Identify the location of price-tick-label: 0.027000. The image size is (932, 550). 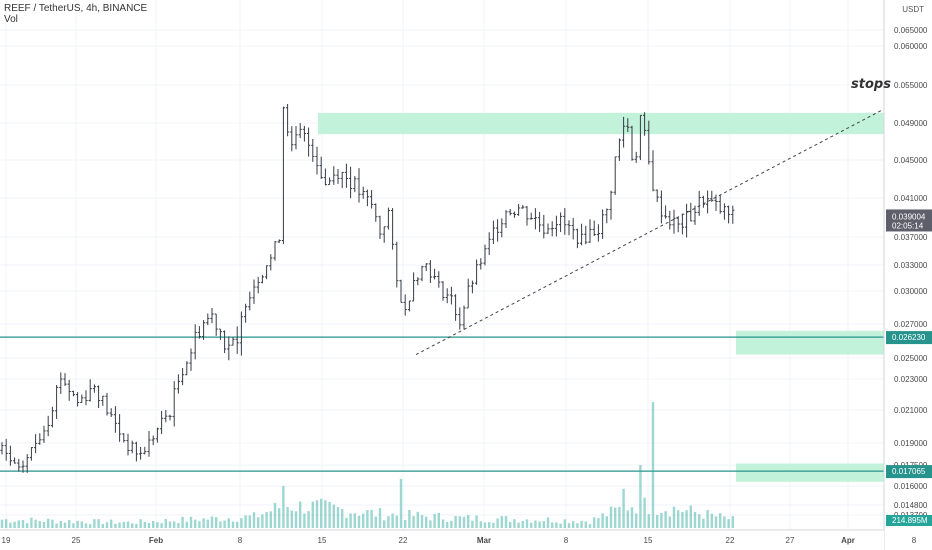
(911, 324).